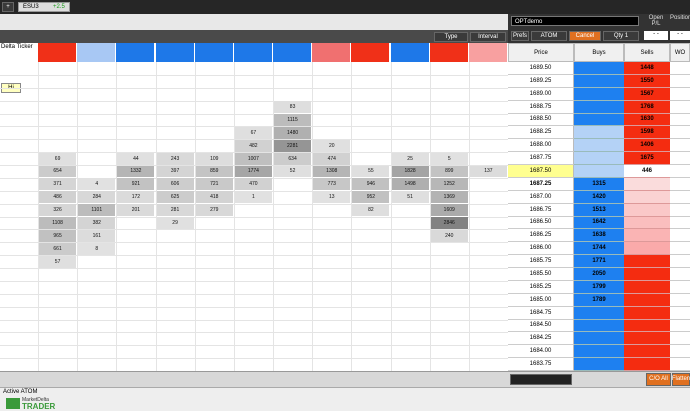 The height and width of the screenshot is (411, 690). I want to click on price-cell: 1689.00, so click(541, 94).